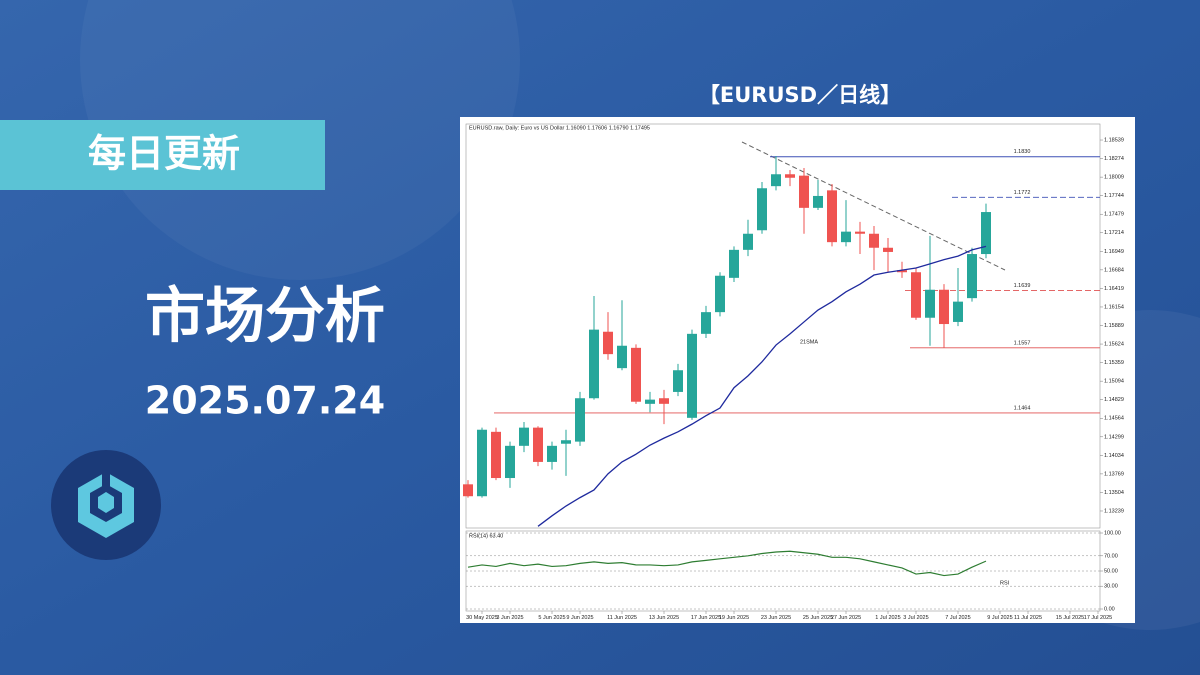 The width and height of the screenshot is (1200, 675). I want to click on y-tick-label: 50.00, so click(1111, 571).